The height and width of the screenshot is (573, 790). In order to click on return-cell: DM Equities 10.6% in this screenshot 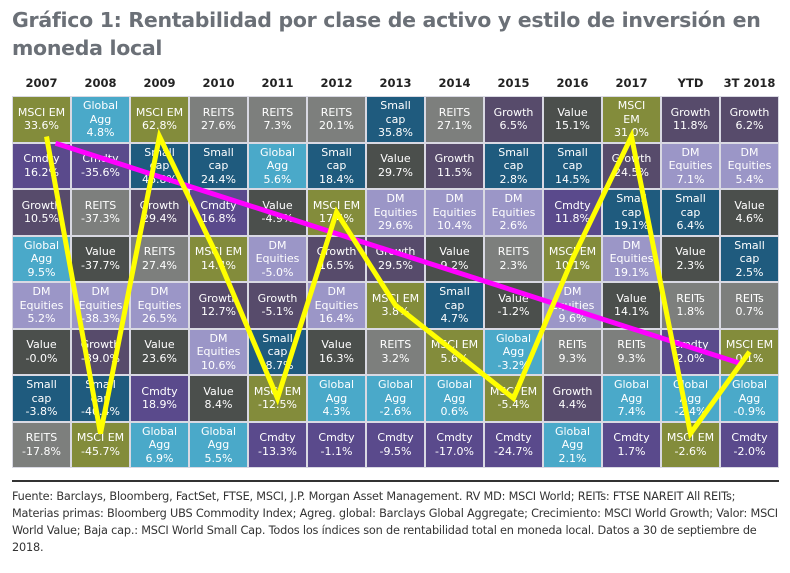, I will do `click(218, 351)`.